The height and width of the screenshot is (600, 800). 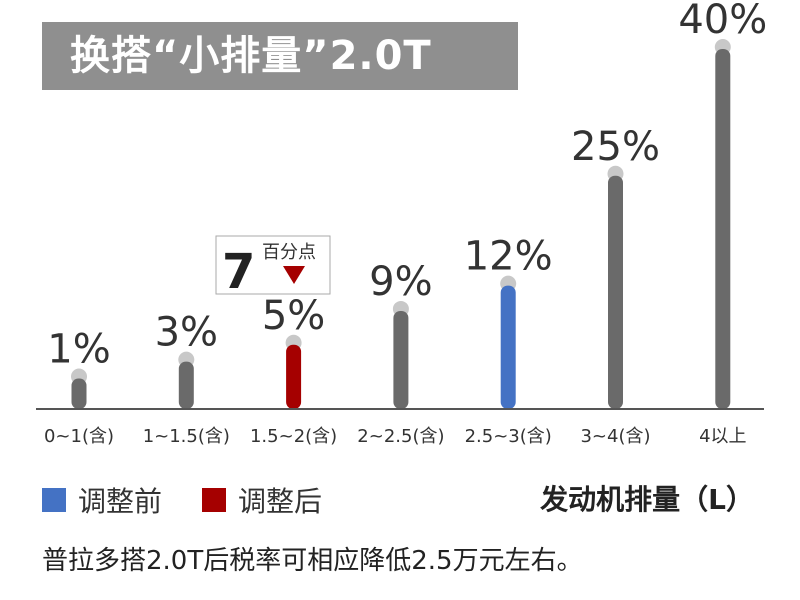 What do you see at coordinates (238, 272) in the screenshot?
I see `annotation-number: 7` at bounding box center [238, 272].